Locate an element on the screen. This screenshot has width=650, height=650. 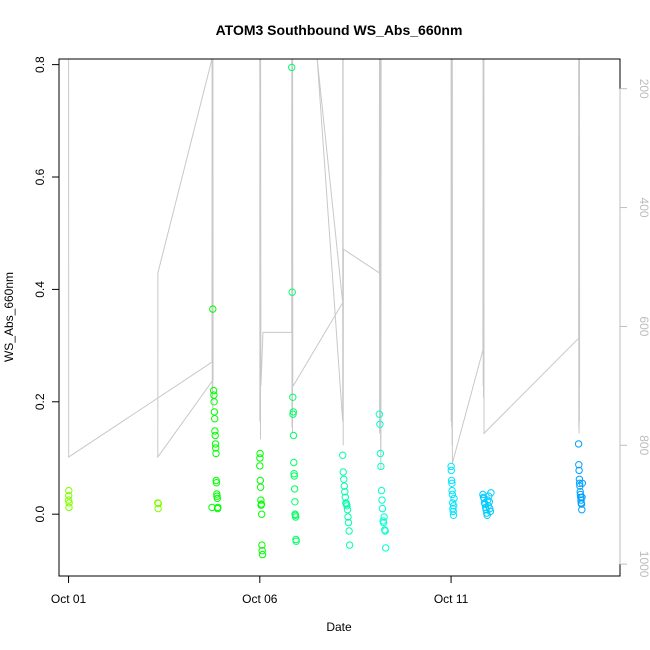
y-tick-label: 0.4 is located at coordinates (40, 289).